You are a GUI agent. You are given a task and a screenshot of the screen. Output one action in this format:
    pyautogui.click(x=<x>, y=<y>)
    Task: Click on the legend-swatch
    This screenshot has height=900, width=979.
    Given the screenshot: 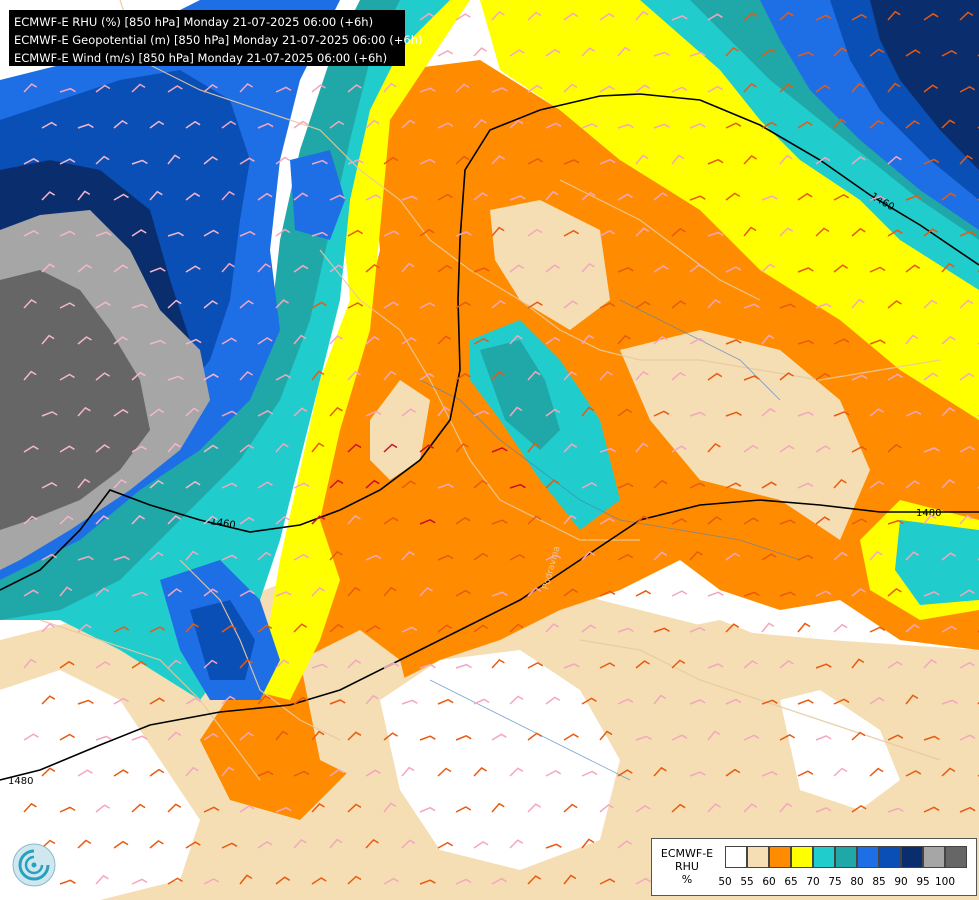 What is the action you would take?
    pyautogui.click(x=736, y=857)
    